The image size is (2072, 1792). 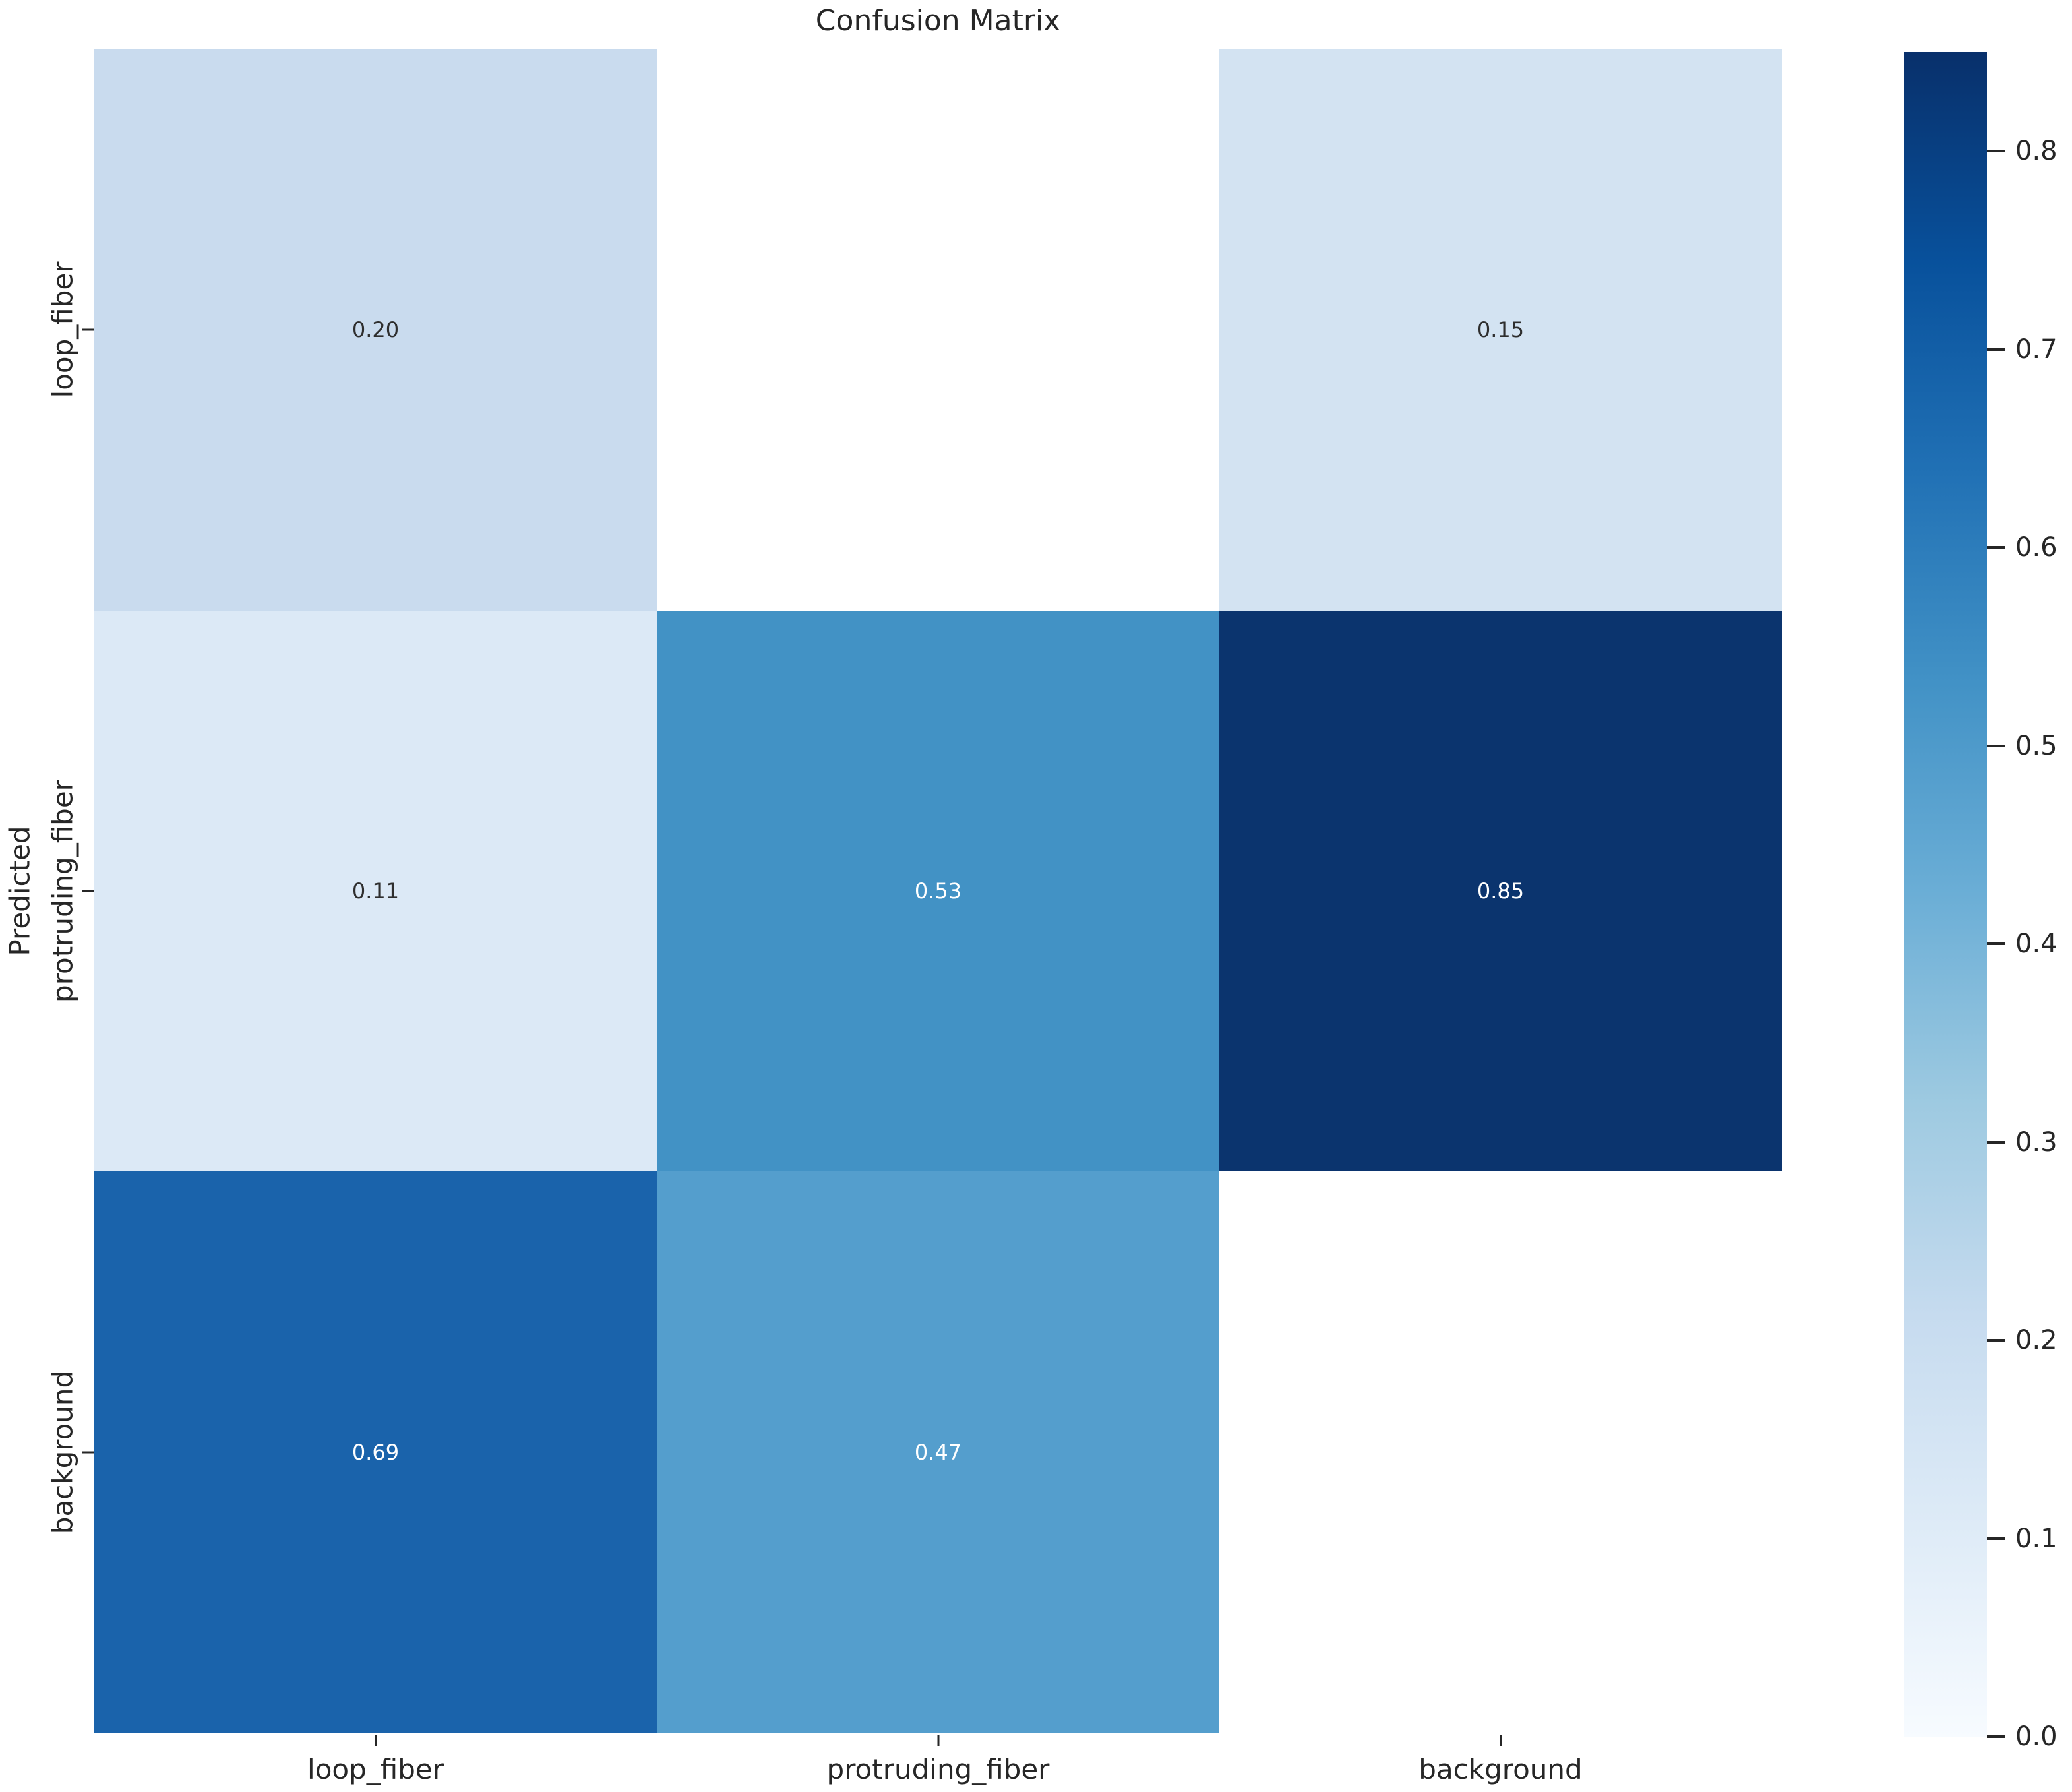 I want to click on colorbar-tick-label: 0.1, so click(x=2036, y=1539).